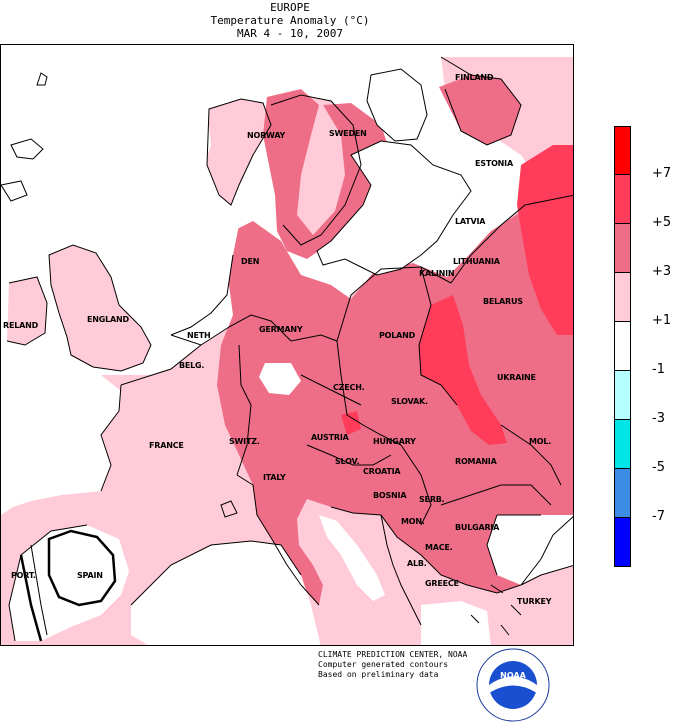 This screenshot has width=673, height=723. I want to click on legend-tick-plus7: +7, so click(662, 173).